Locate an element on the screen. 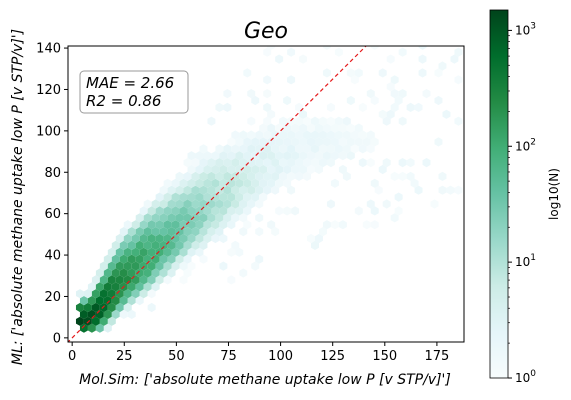 The image size is (571, 400). x-tick-label: 50 is located at coordinates (176, 356).